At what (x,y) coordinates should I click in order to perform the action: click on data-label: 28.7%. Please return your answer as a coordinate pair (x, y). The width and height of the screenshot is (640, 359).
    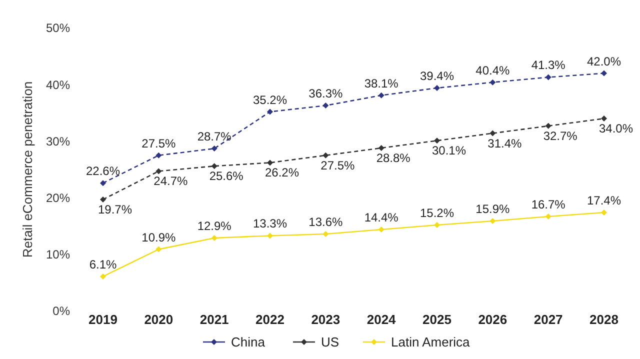
    Looking at the image, I should click on (214, 137).